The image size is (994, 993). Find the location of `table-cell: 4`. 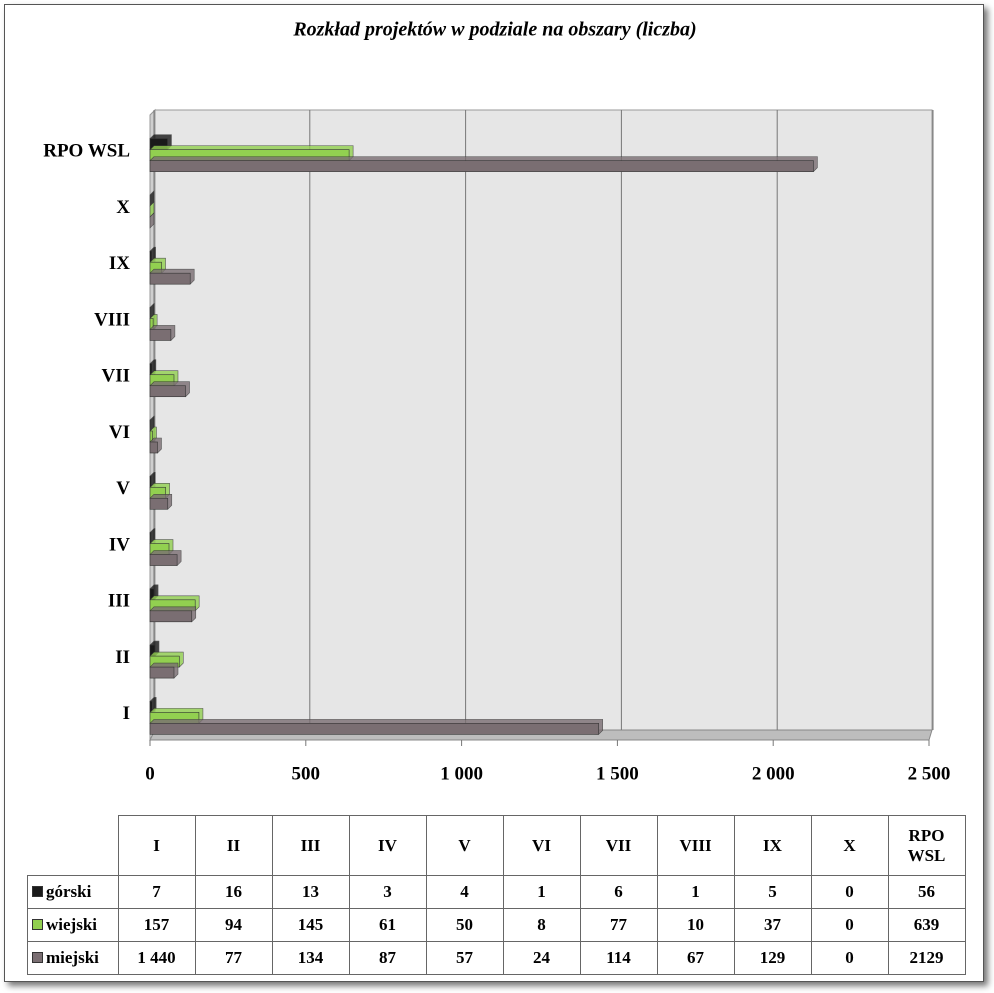

table-cell: 4 is located at coordinates (464, 892).